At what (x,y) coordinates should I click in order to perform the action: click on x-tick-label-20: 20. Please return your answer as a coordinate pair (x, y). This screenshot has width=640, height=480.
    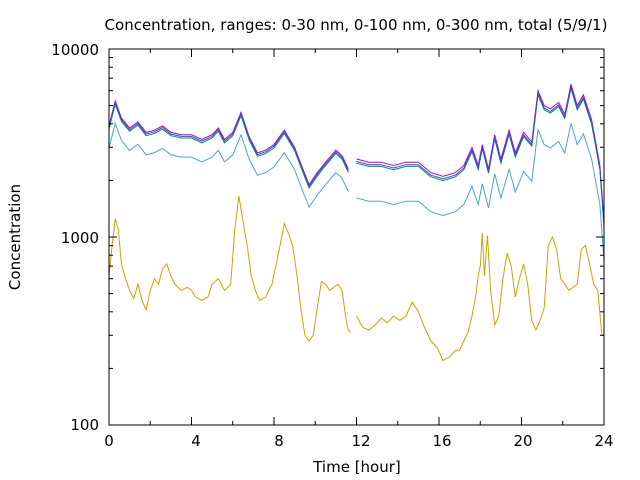
    Looking at the image, I should click on (522, 441).